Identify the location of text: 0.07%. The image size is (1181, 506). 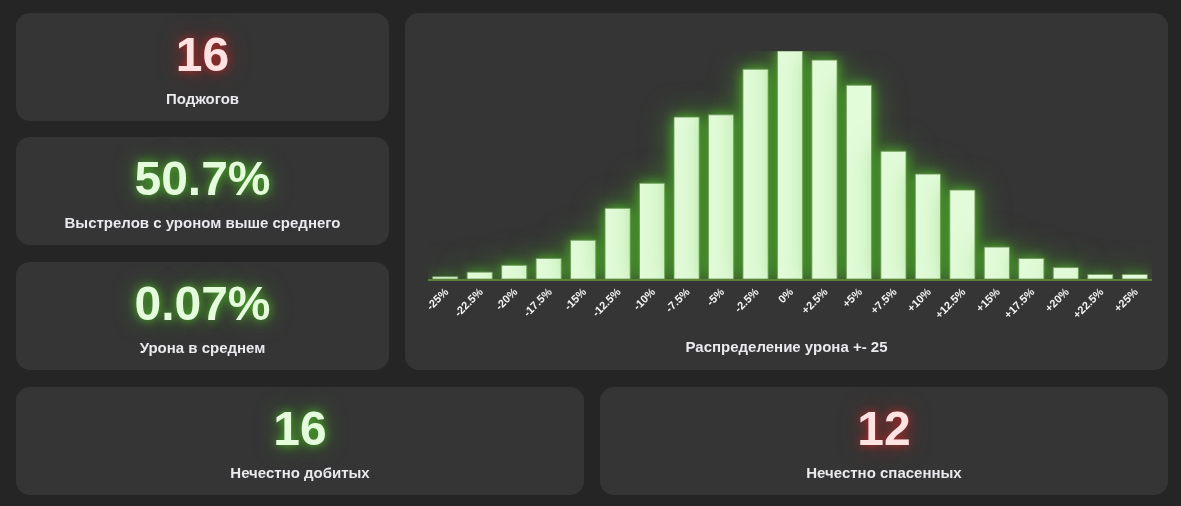
(202, 303).